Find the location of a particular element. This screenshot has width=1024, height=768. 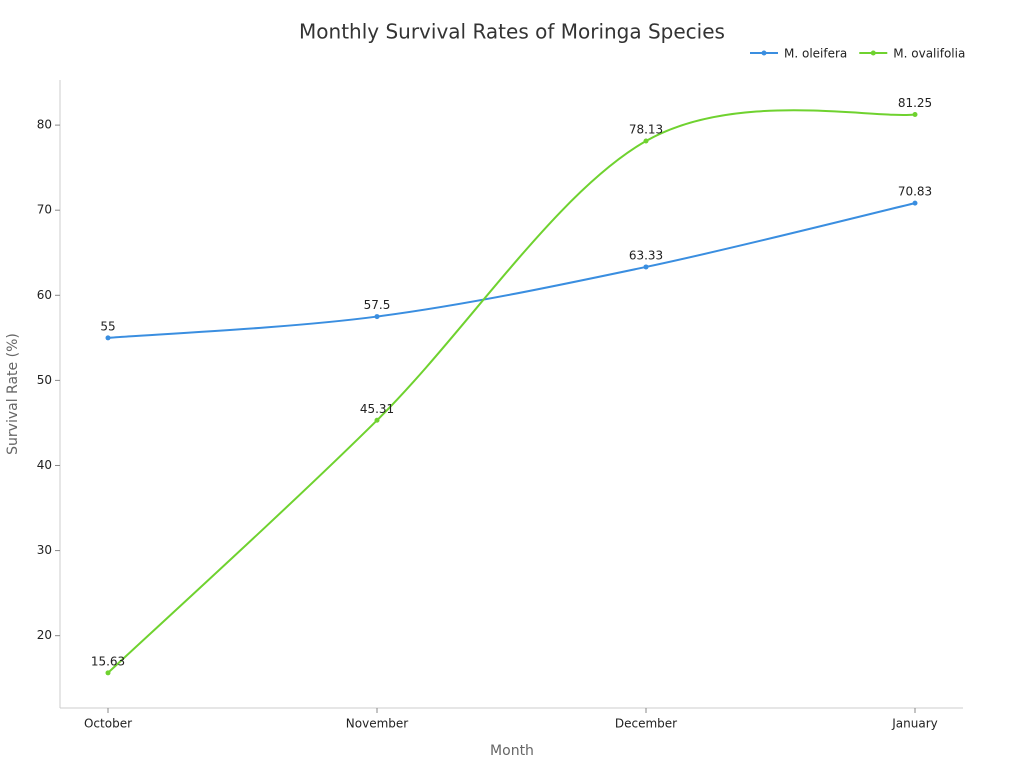

y-tick-label: 50 is located at coordinates (44, 380).